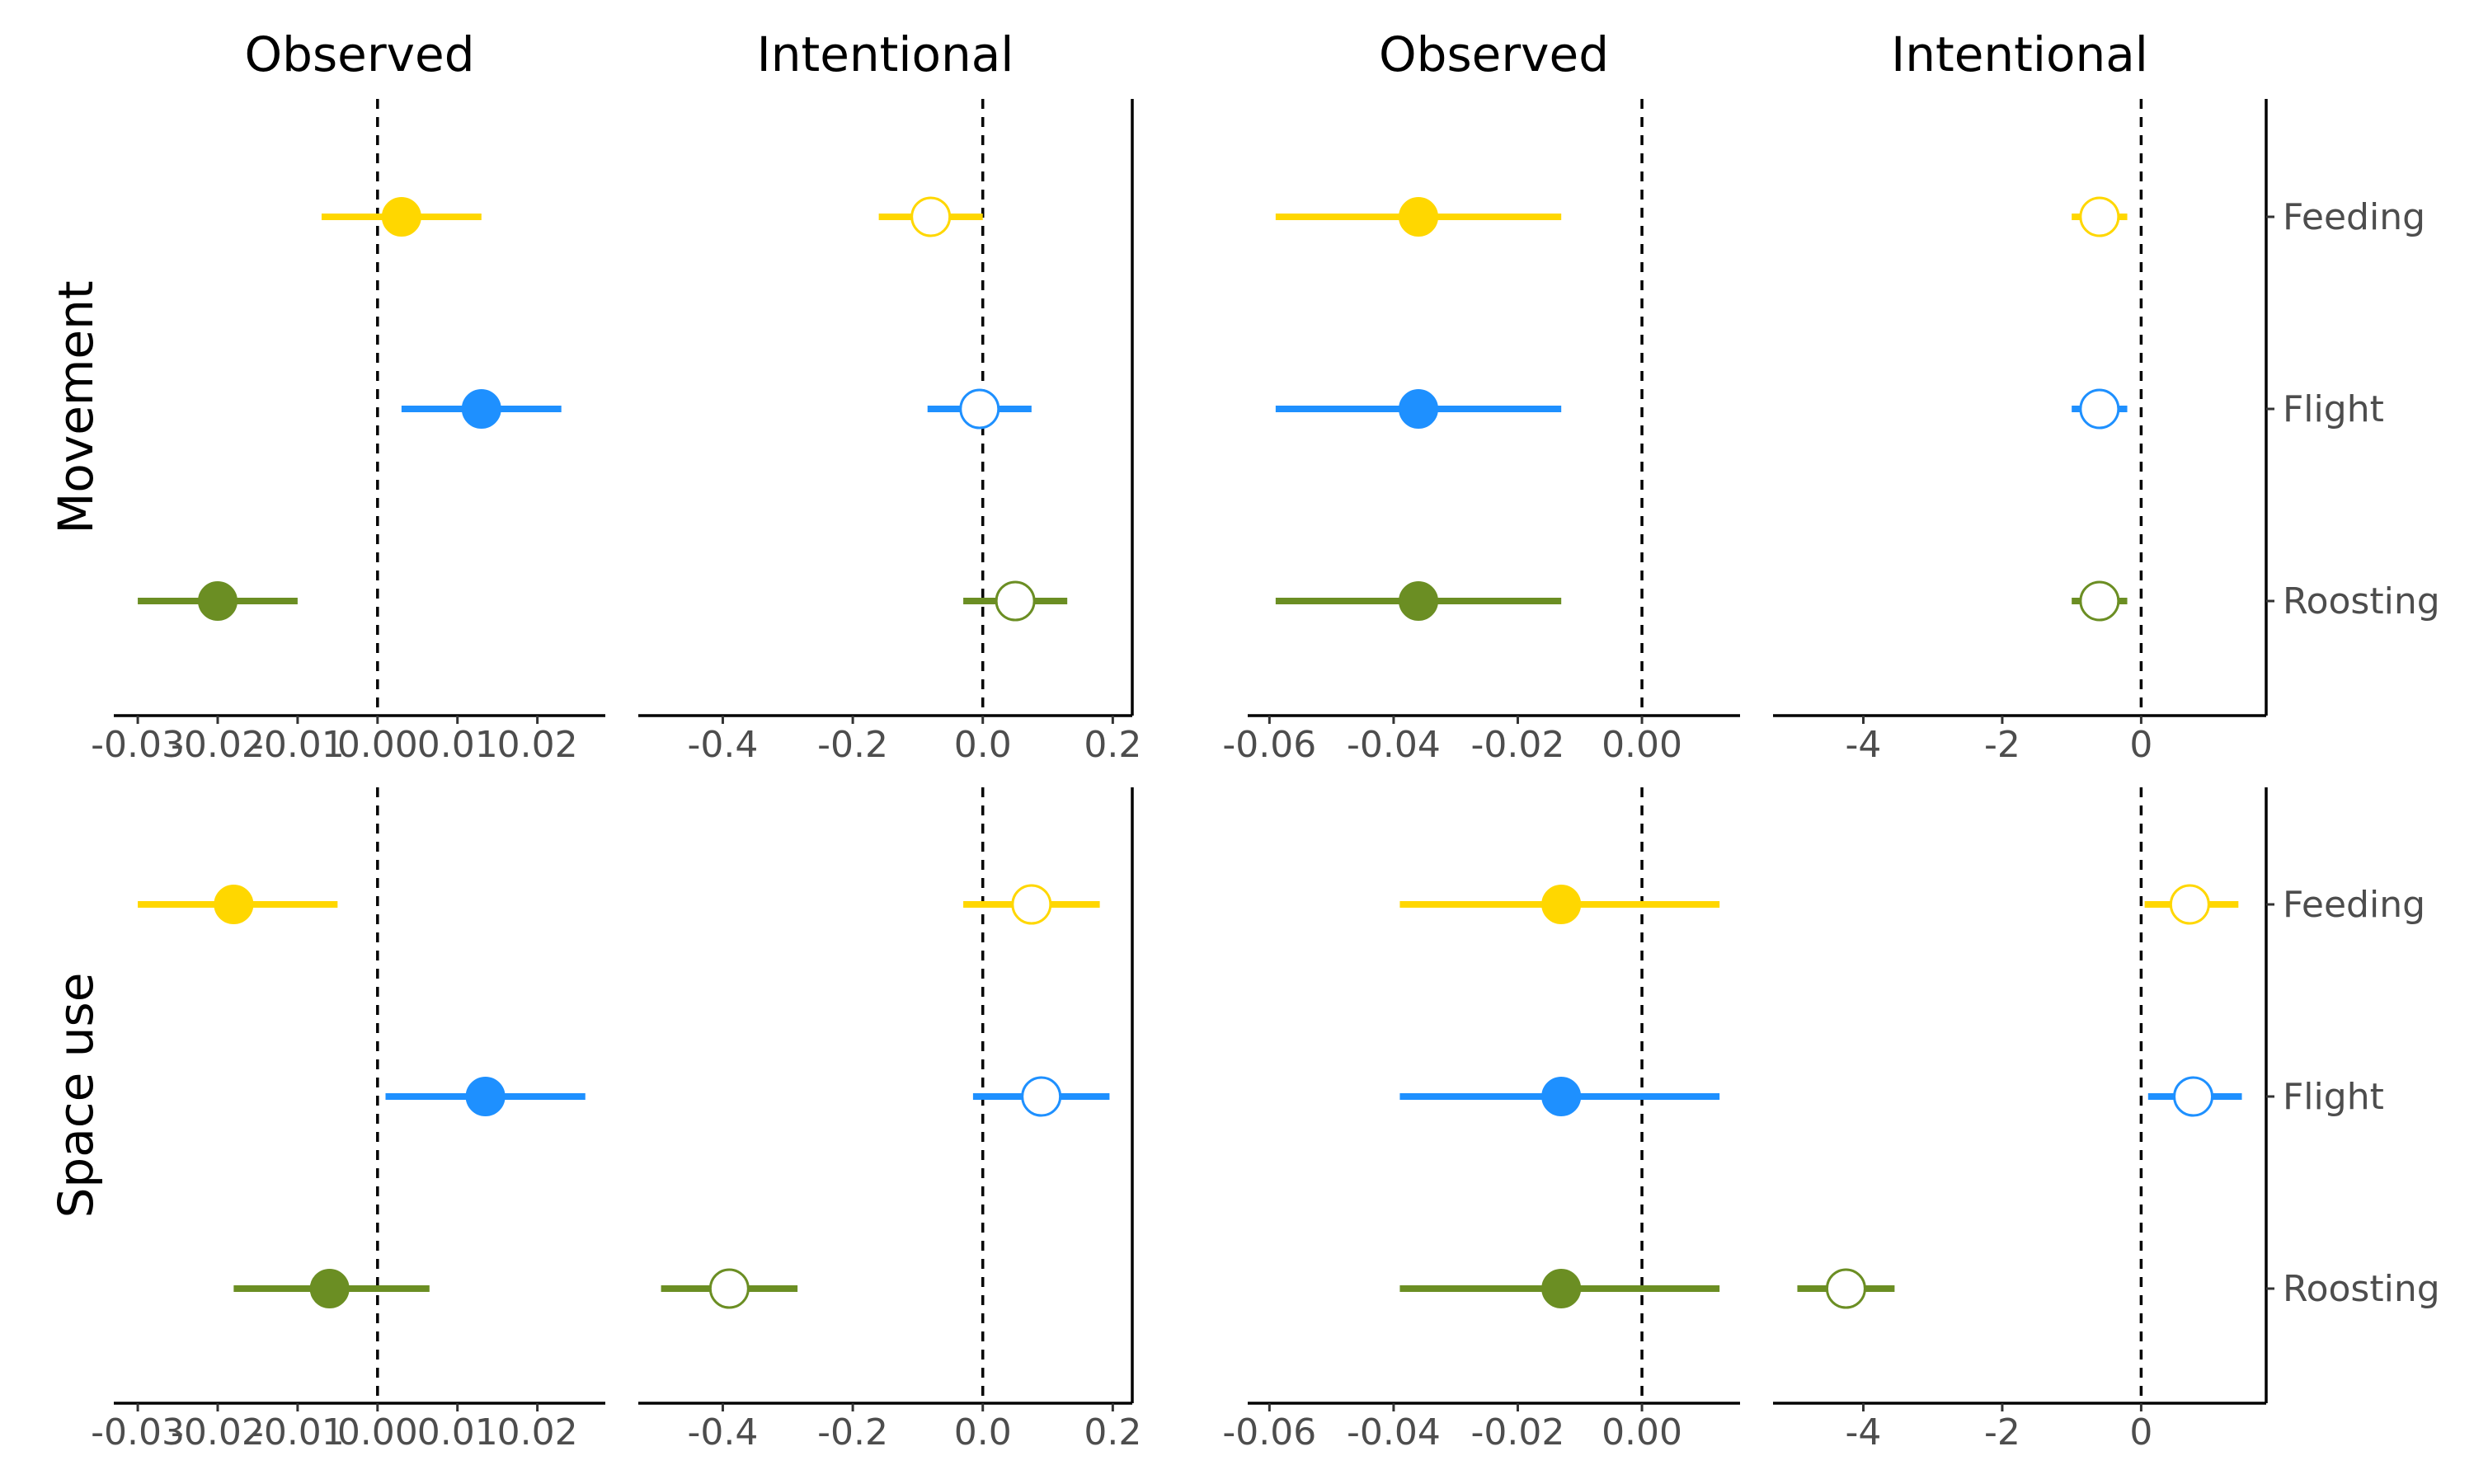 Image resolution: width=2474 pixels, height=1484 pixels. What do you see at coordinates (1481, 432) in the screenshot?
I see `panel-movement-col-3: -0.06 -0.04 -0.02 0.00` at bounding box center [1481, 432].